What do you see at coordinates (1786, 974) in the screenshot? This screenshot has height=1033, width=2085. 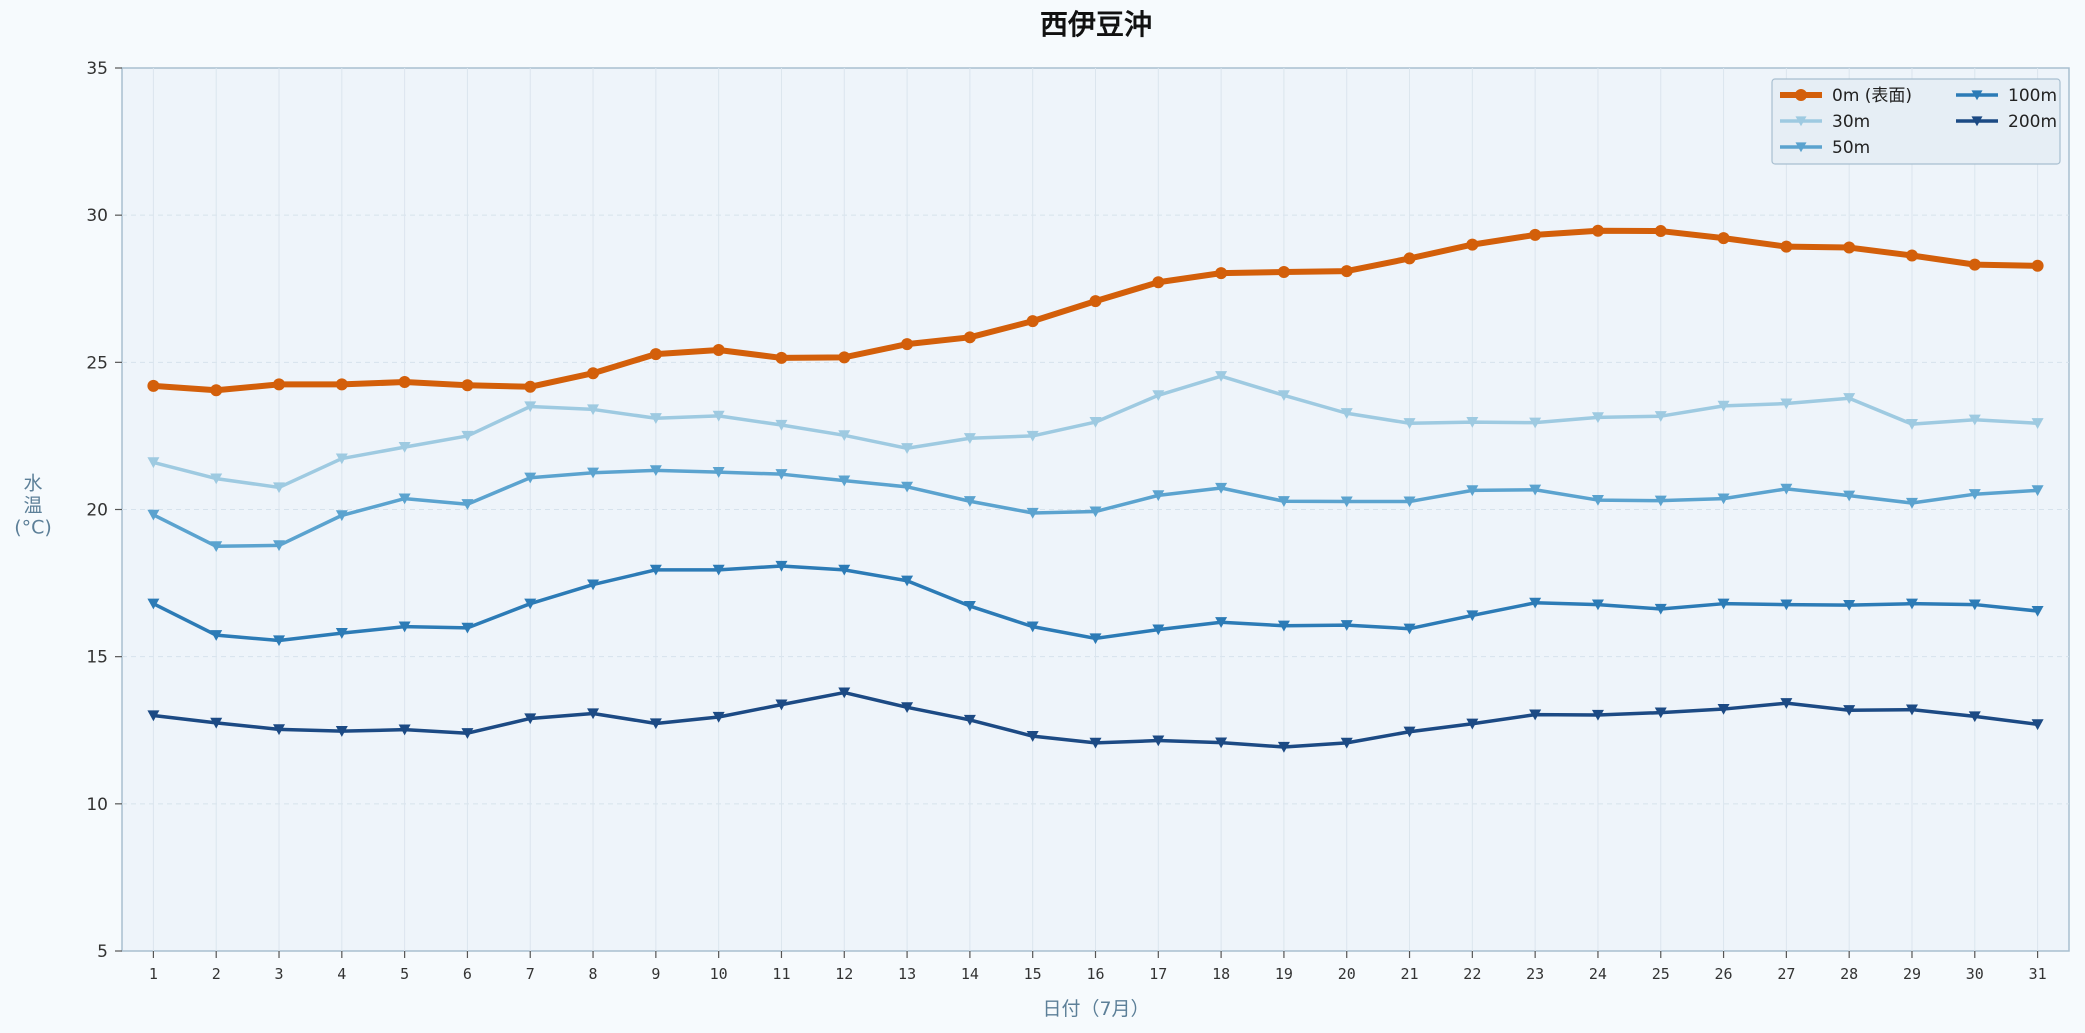 I see `x-tick-label: 27` at bounding box center [1786, 974].